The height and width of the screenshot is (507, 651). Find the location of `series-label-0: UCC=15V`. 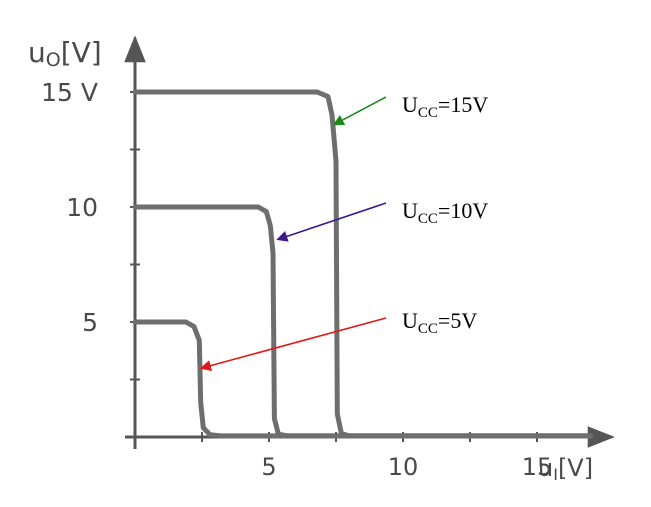

series-label-0: UCC=15V is located at coordinates (445, 106).